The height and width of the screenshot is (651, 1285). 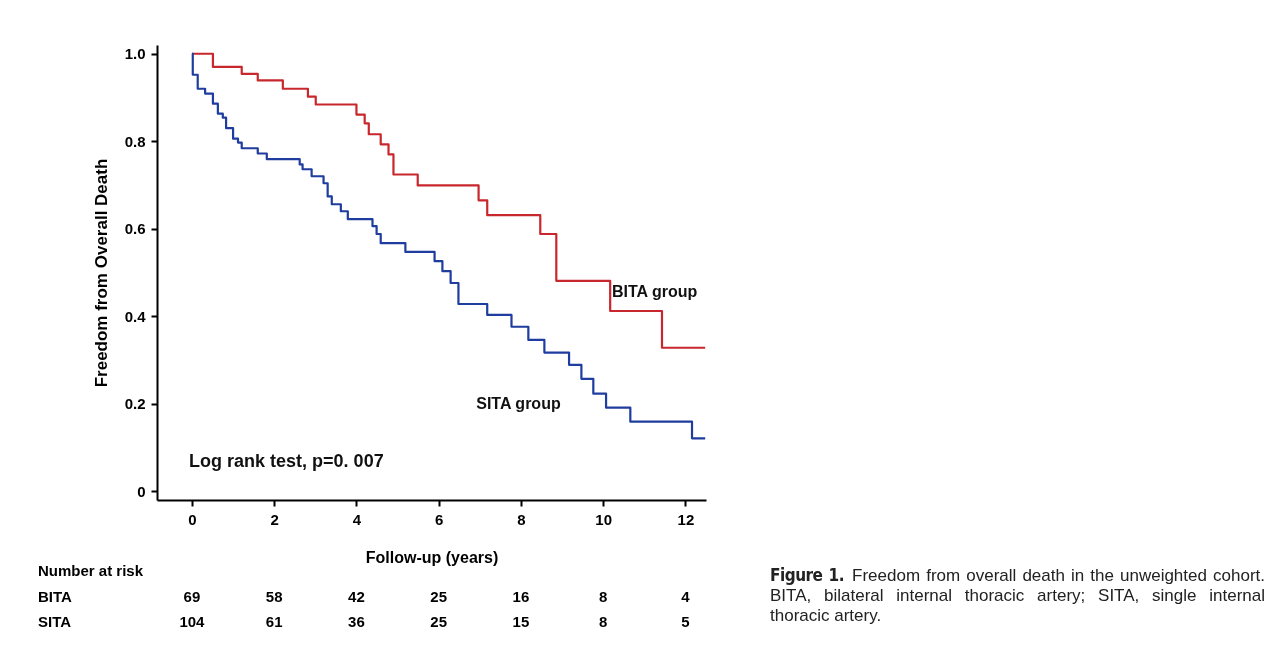 I want to click on text: 15, so click(x=521, y=621).